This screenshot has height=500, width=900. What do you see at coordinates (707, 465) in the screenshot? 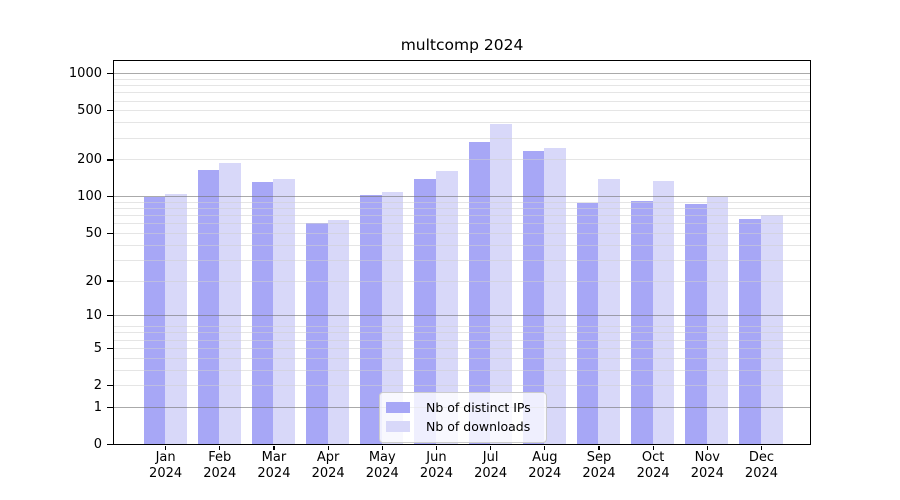
I see `x-tick-label-nov: Nov 2024` at bounding box center [707, 465].